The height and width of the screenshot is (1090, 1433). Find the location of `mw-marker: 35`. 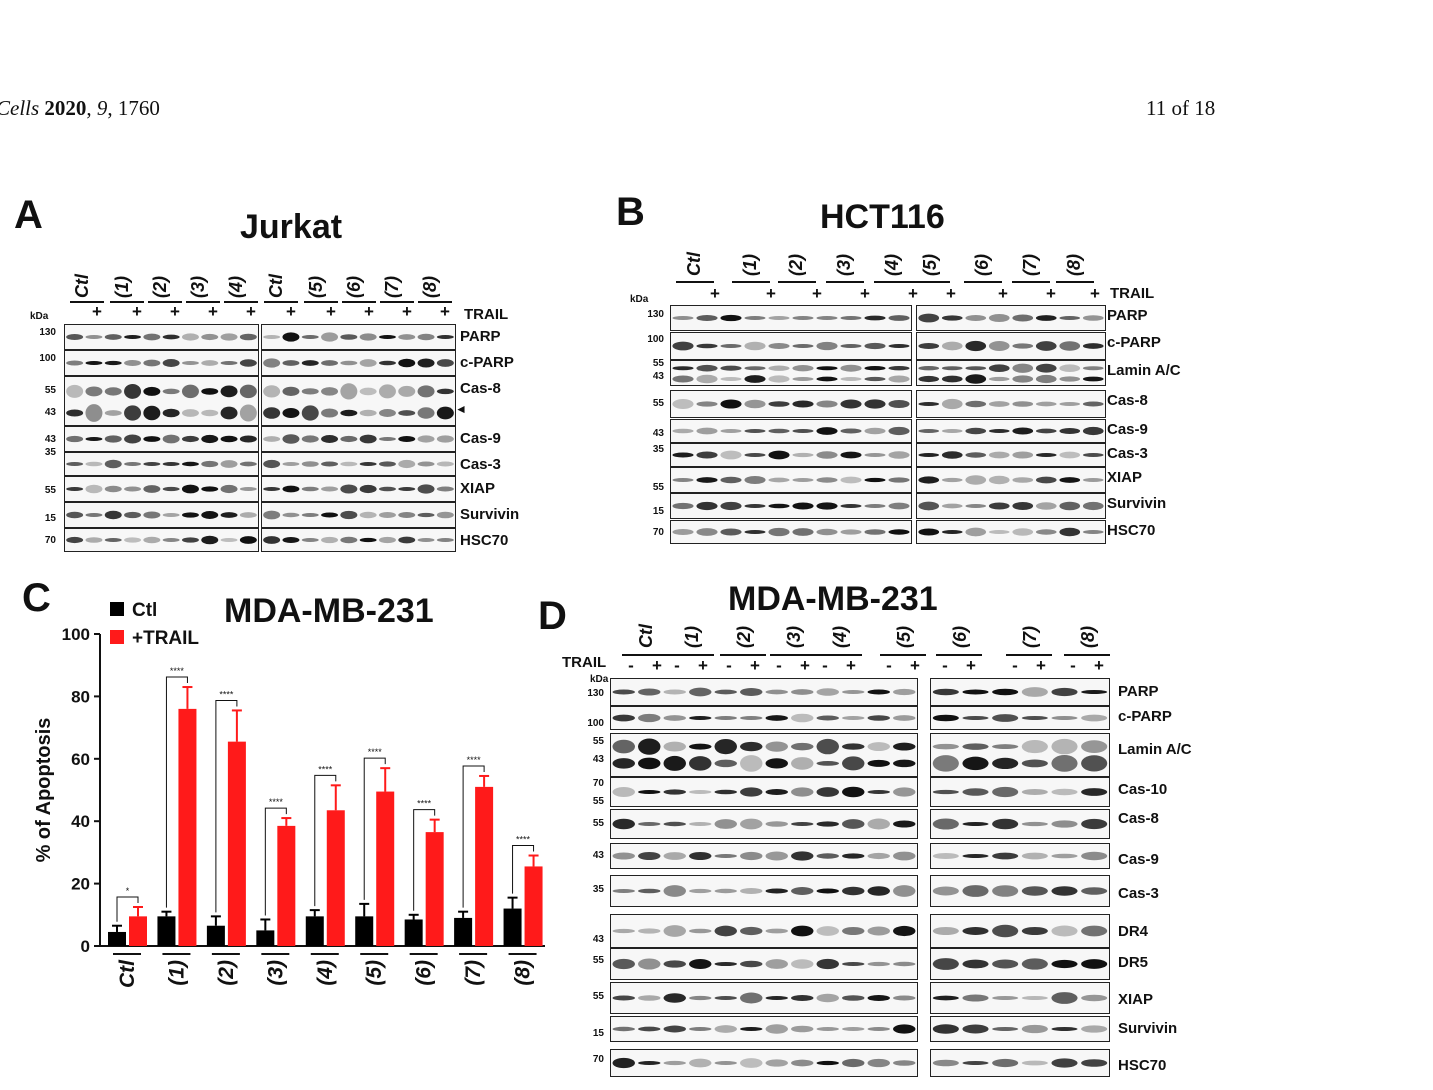

mw-marker: 35 is located at coordinates (658, 449).